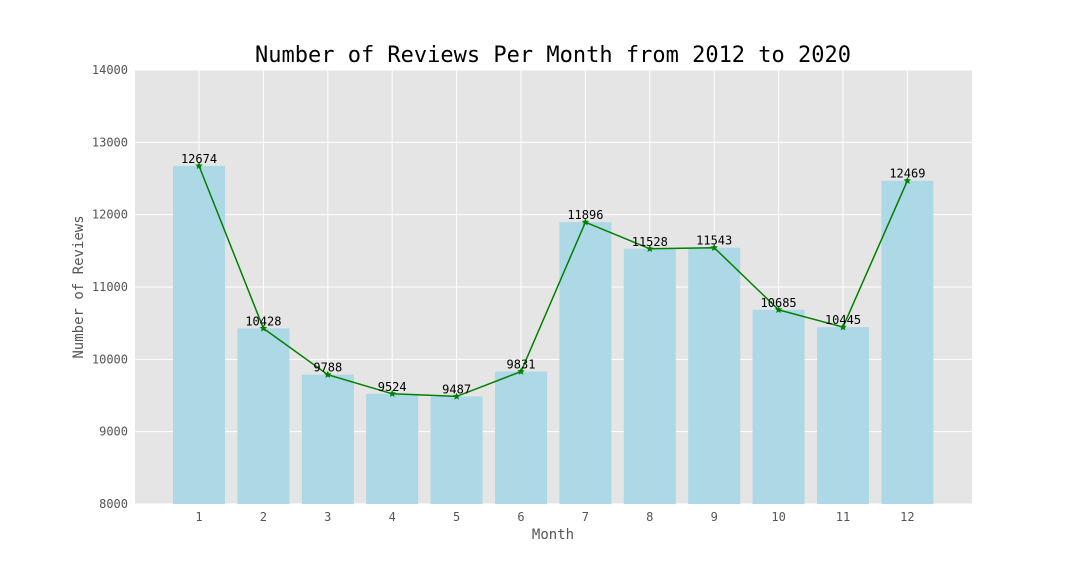 The width and height of the screenshot is (1080, 581). I want to click on y-tick-label: 9000, so click(113, 432).